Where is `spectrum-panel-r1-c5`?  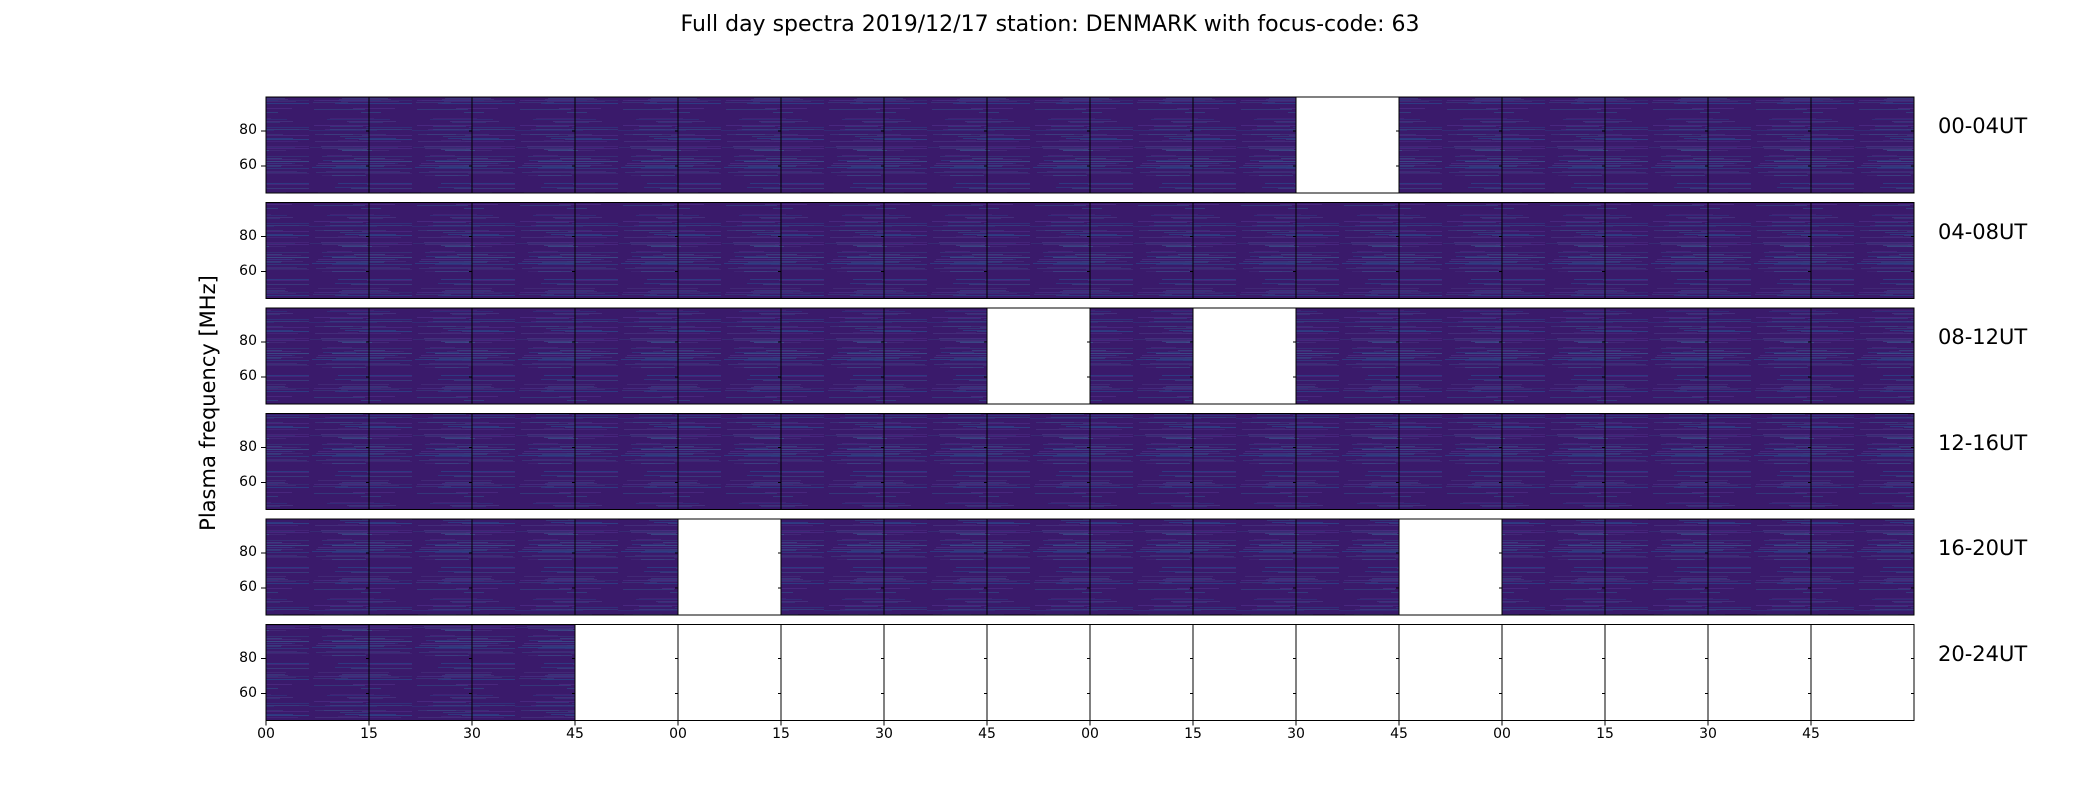 spectrum-panel-r1-c5 is located at coordinates (832, 250).